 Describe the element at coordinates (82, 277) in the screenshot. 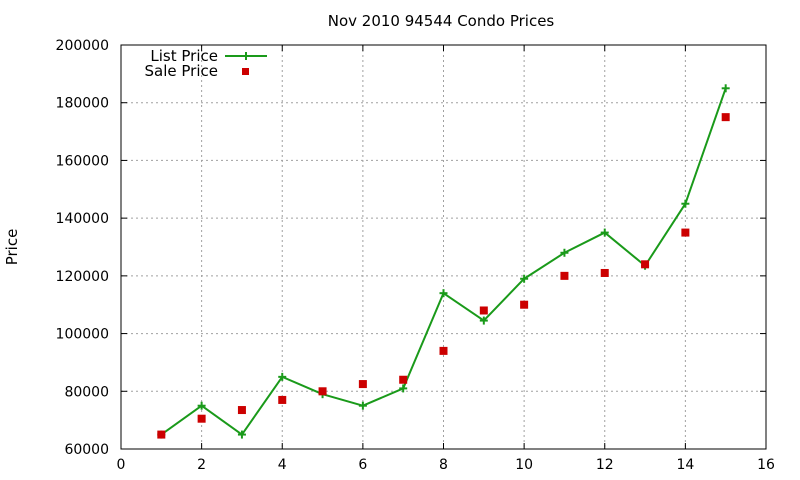

I see `y-tick-label: 120000` at that location.